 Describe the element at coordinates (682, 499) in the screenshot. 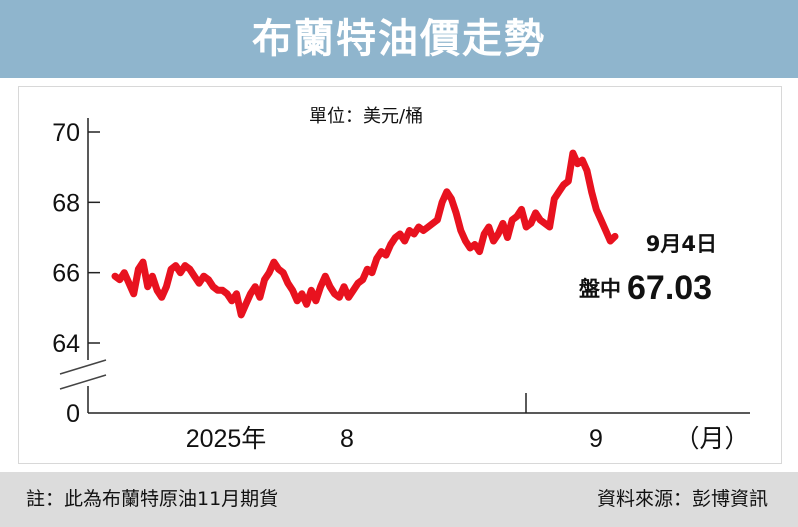

I see `source-credit: 資料來源：彭博資訊` at that location.